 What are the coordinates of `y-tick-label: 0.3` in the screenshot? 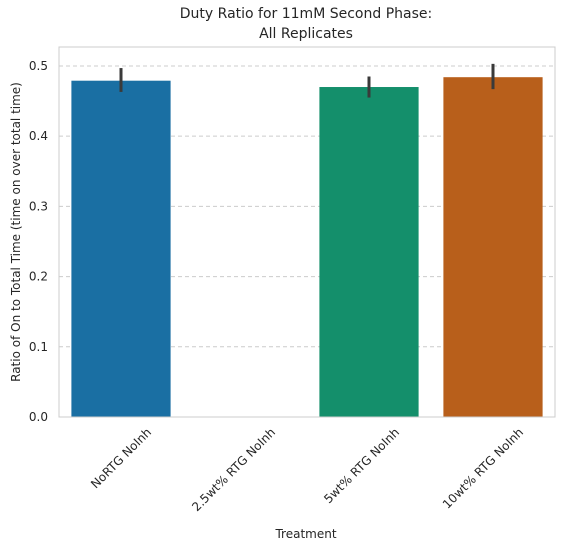 It's located at (38, 206).